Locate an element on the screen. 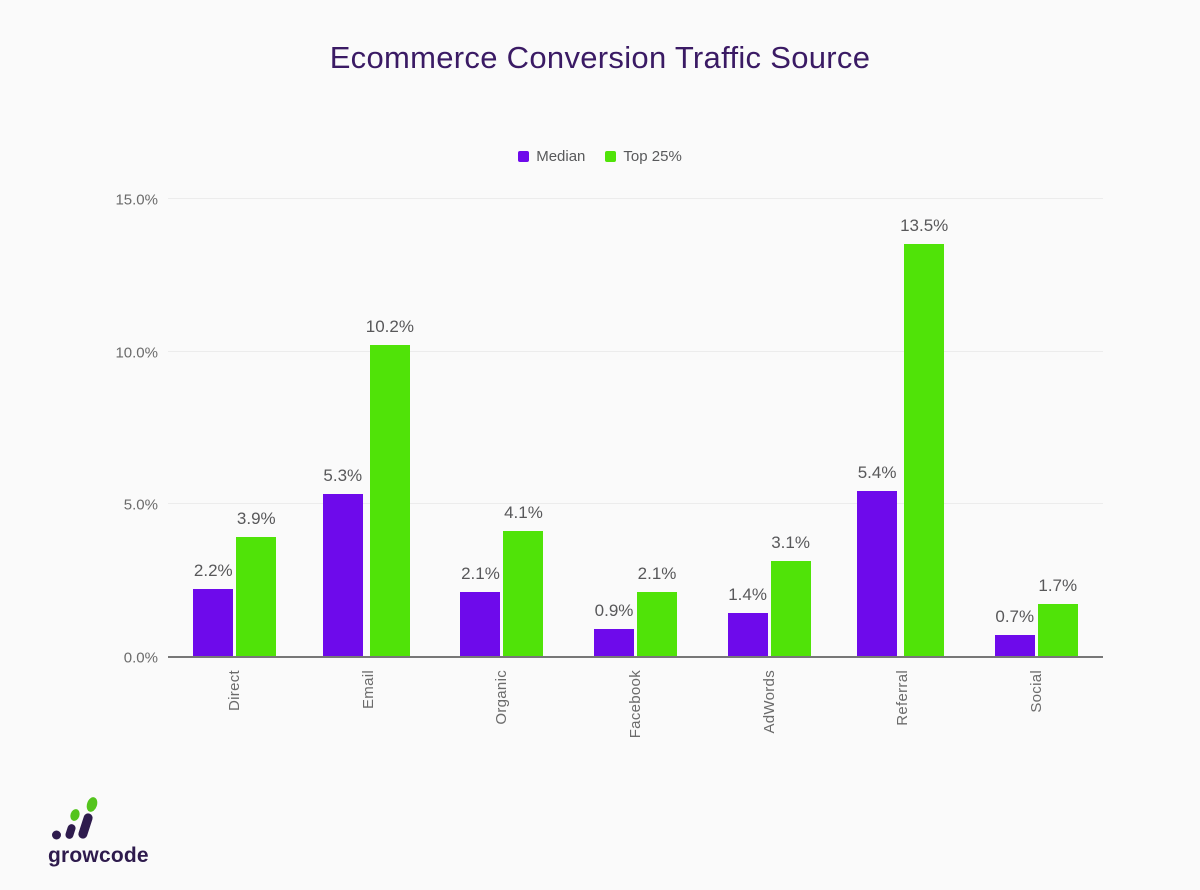 The image size is (1200, 890). x-category-label: Social is located at coordinates (1036, 691).